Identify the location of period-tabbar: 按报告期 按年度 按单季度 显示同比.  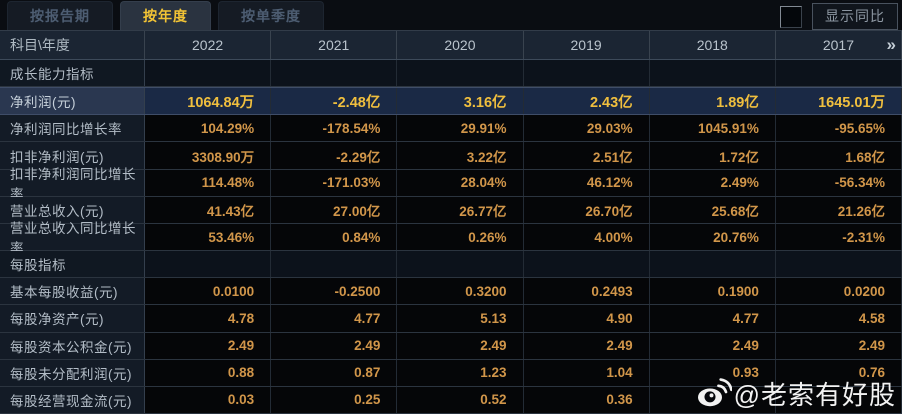
(451, 15).